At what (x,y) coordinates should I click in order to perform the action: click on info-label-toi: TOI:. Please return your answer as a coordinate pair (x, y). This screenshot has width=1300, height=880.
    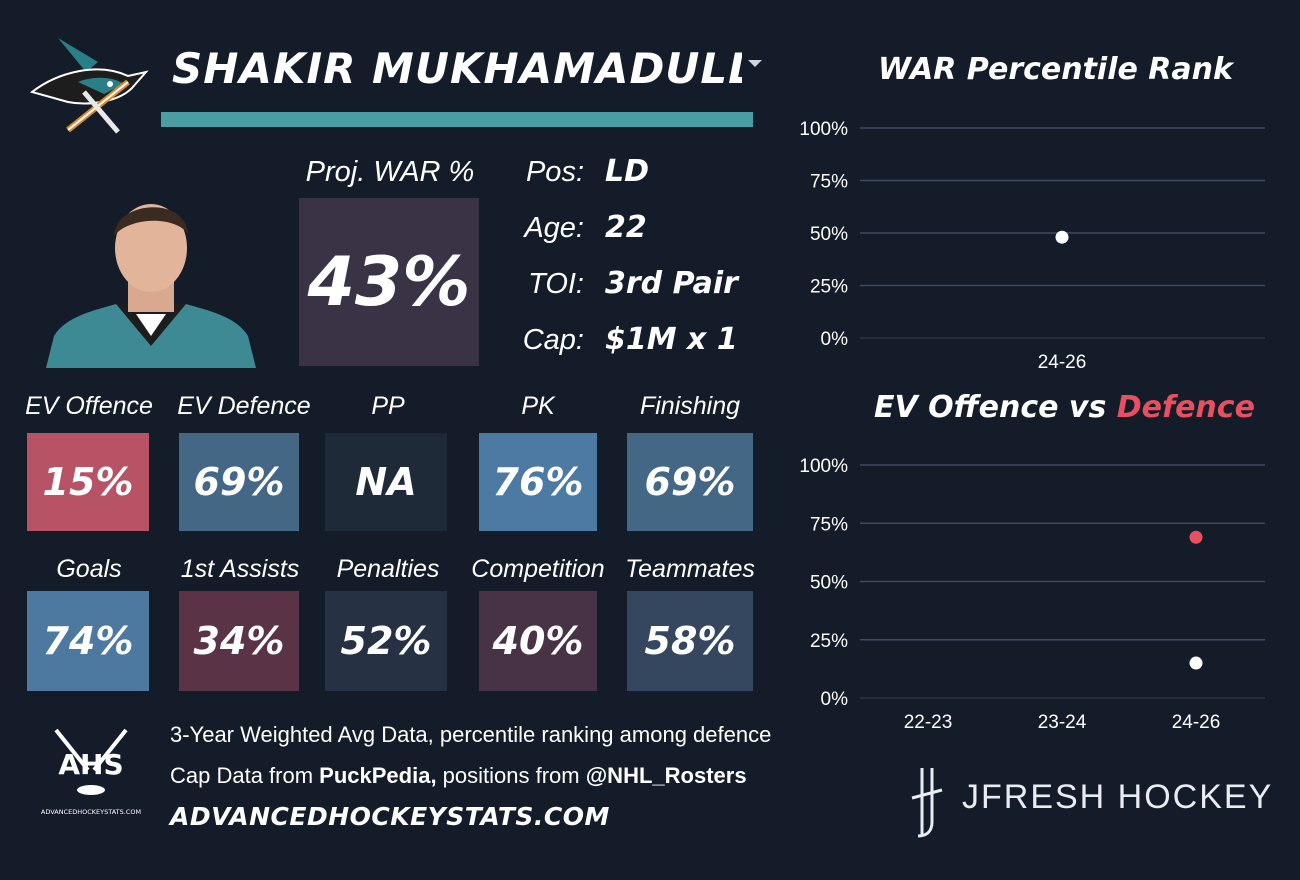
    Looking at the image, I should click on (556, 284).